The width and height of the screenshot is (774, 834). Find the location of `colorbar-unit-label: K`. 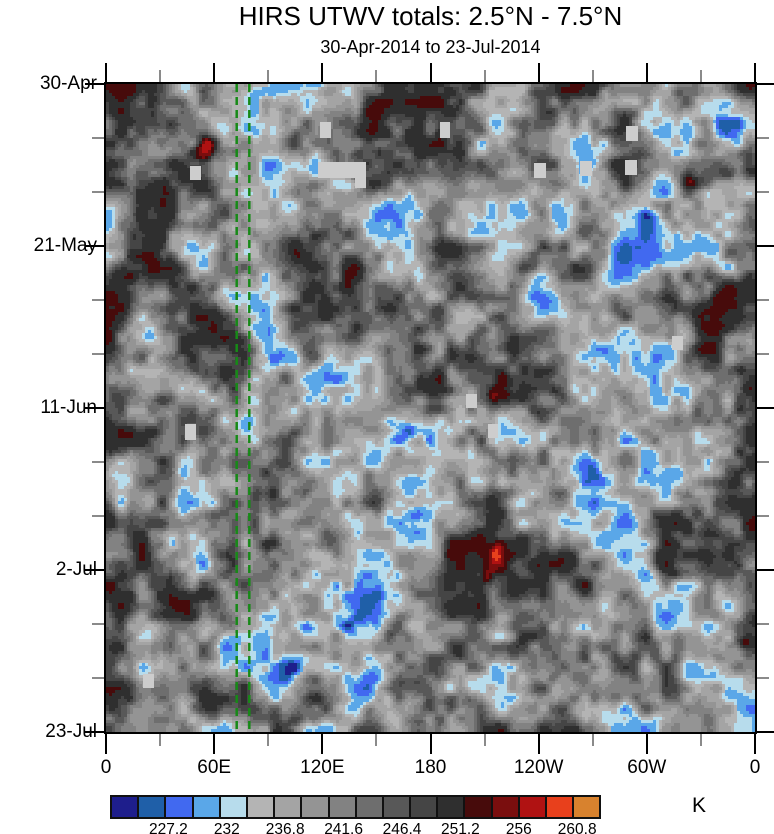

colorbar-unit-label: K is located at coordinates (699, 805).